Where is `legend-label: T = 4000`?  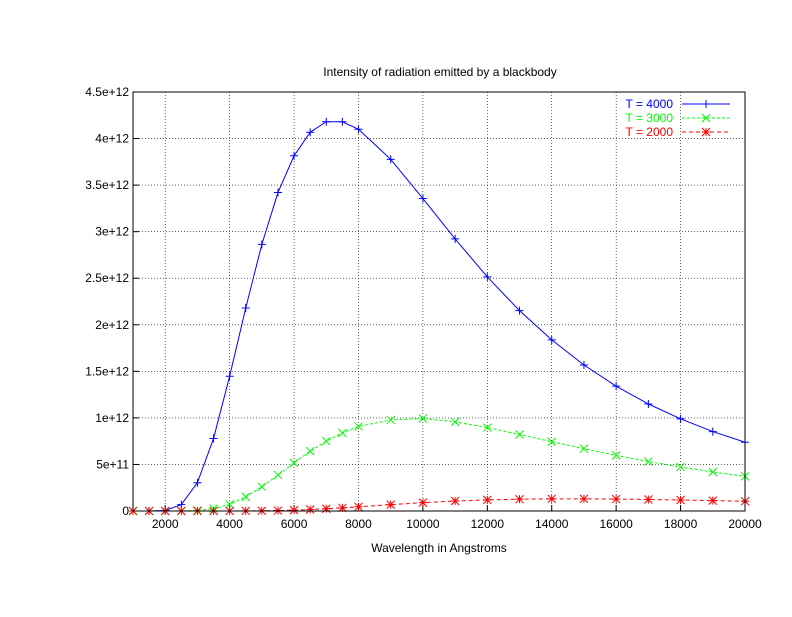
legend-label: T = 4000 is located at coordinates (650, 104).